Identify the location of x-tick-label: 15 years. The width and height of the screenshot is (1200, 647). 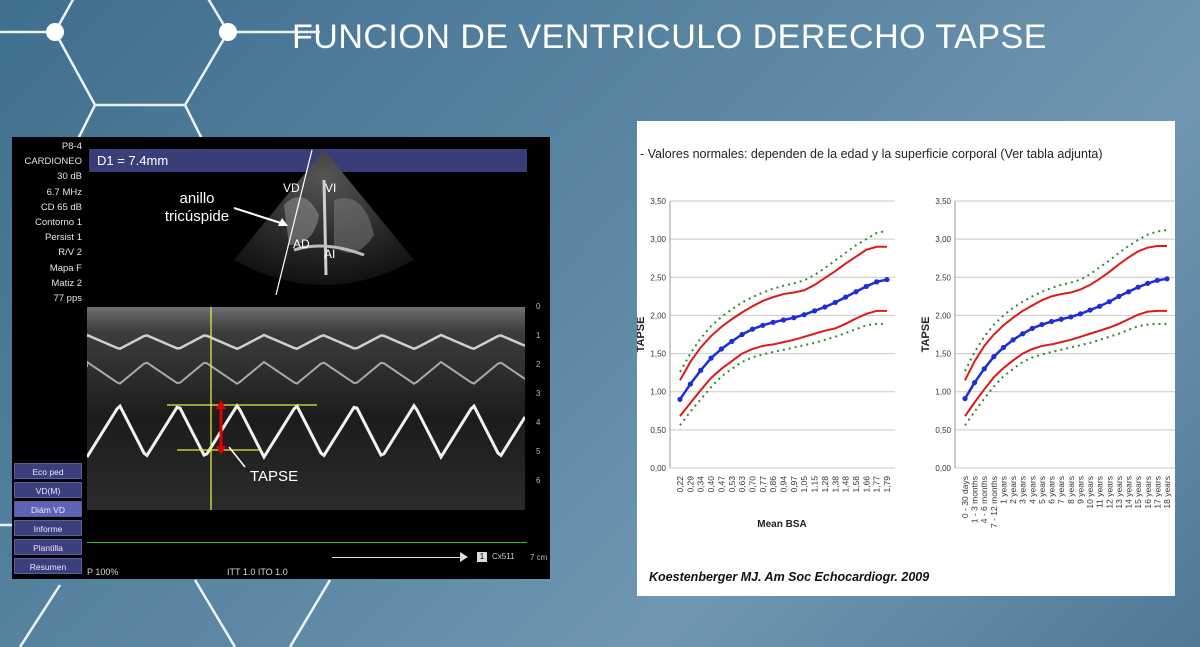
(1138, 492).